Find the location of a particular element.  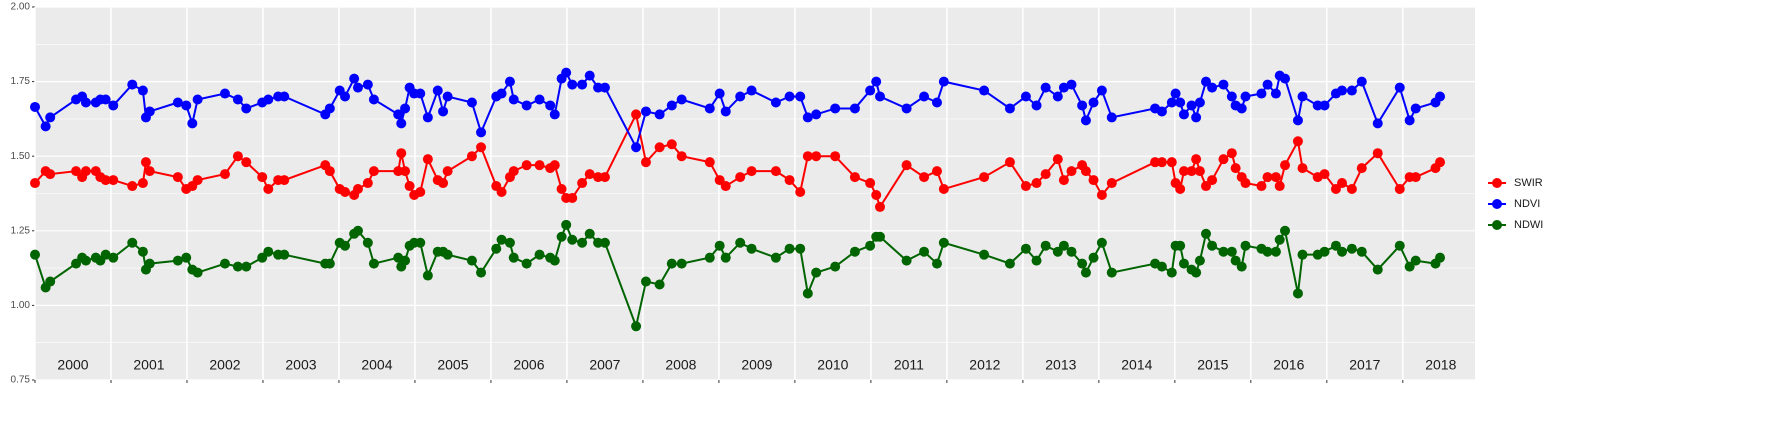

x-tick-label: 2010 is located at coordinates (832, 365).